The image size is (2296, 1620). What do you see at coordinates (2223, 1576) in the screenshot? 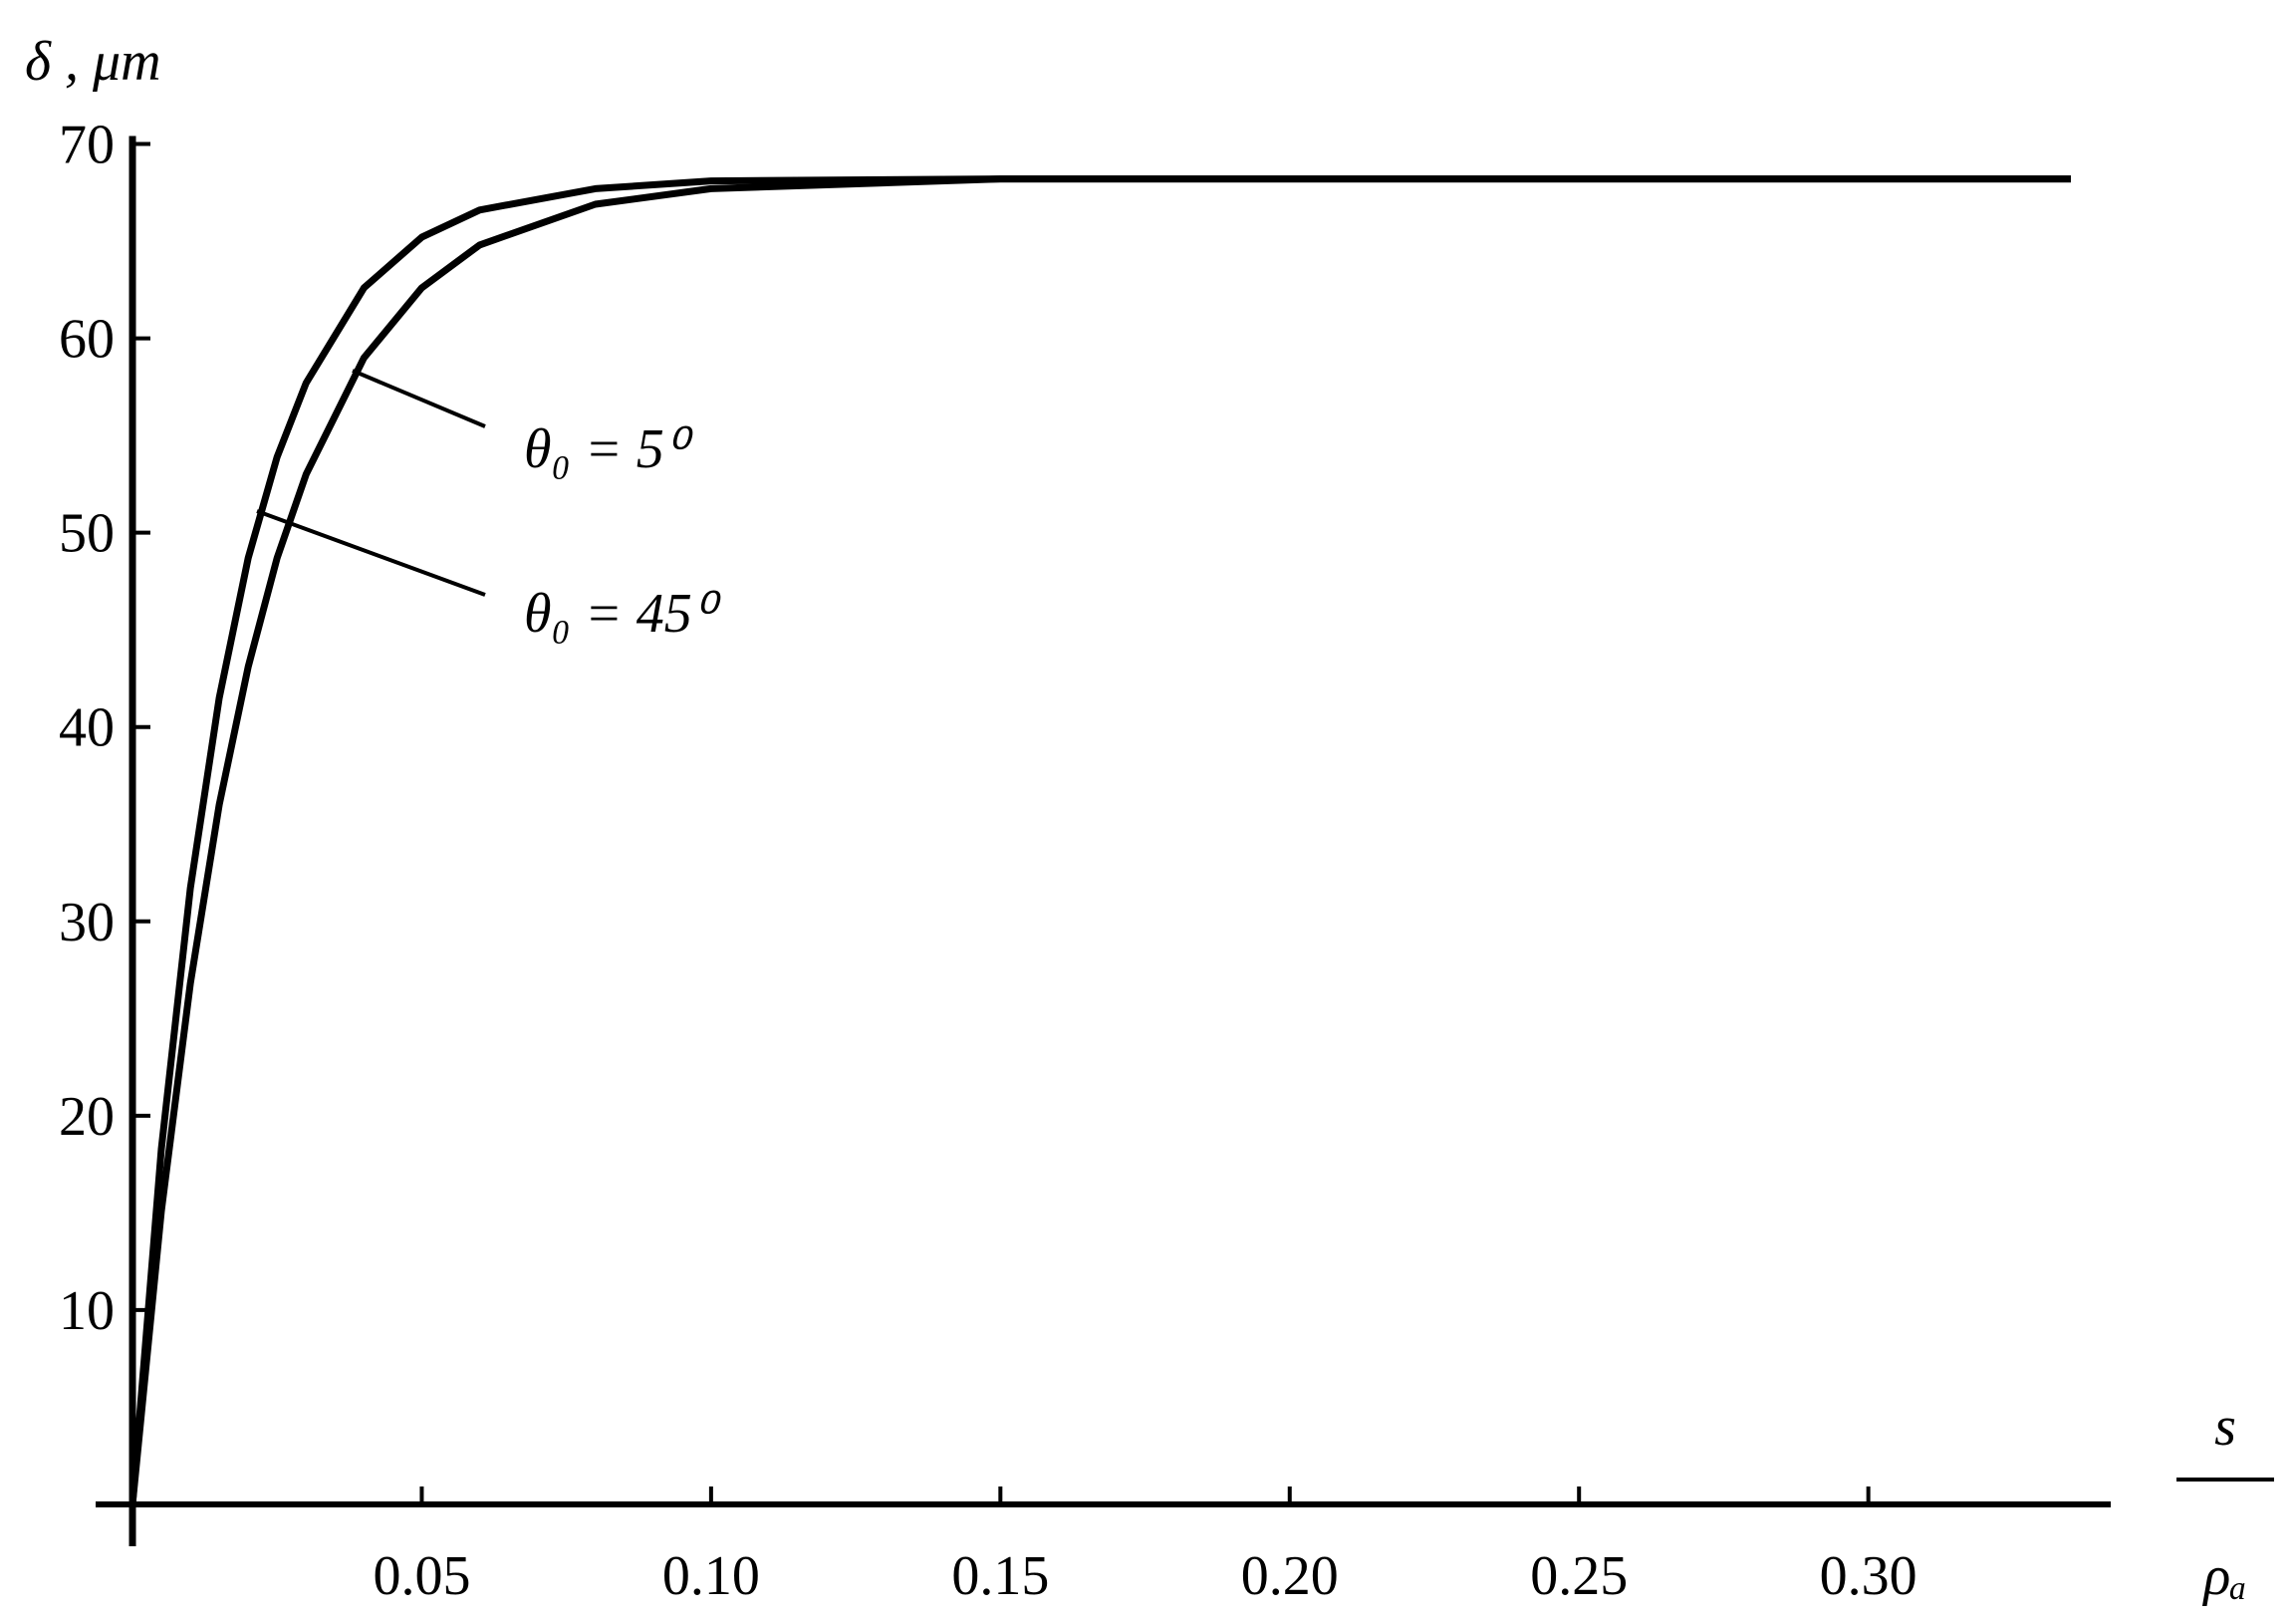
I see `x-axis-label-denominator: ρₐ` at bounding box center [2223, 1576].